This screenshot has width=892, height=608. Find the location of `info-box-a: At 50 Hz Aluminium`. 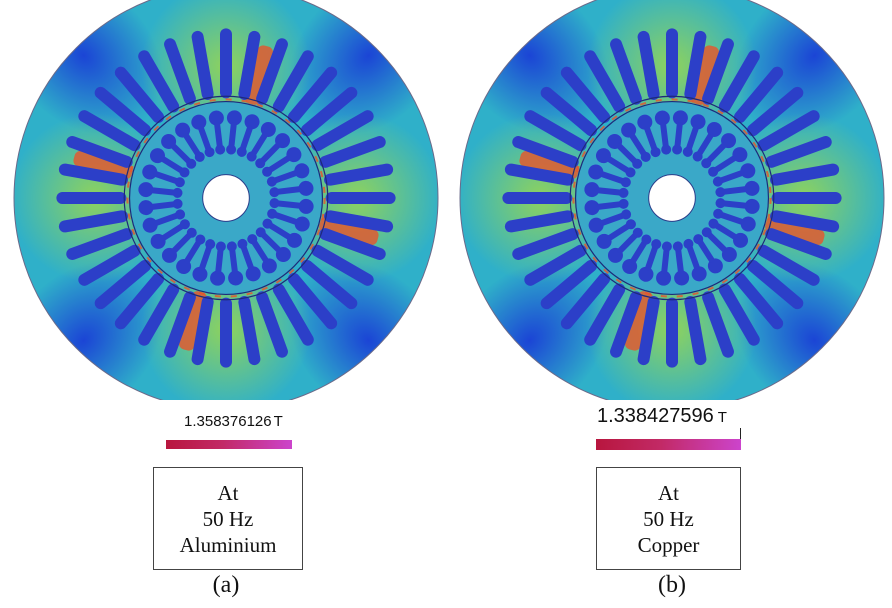

info-box-a: At 50 Hz Aluminium is located at coordinates (228, 518).